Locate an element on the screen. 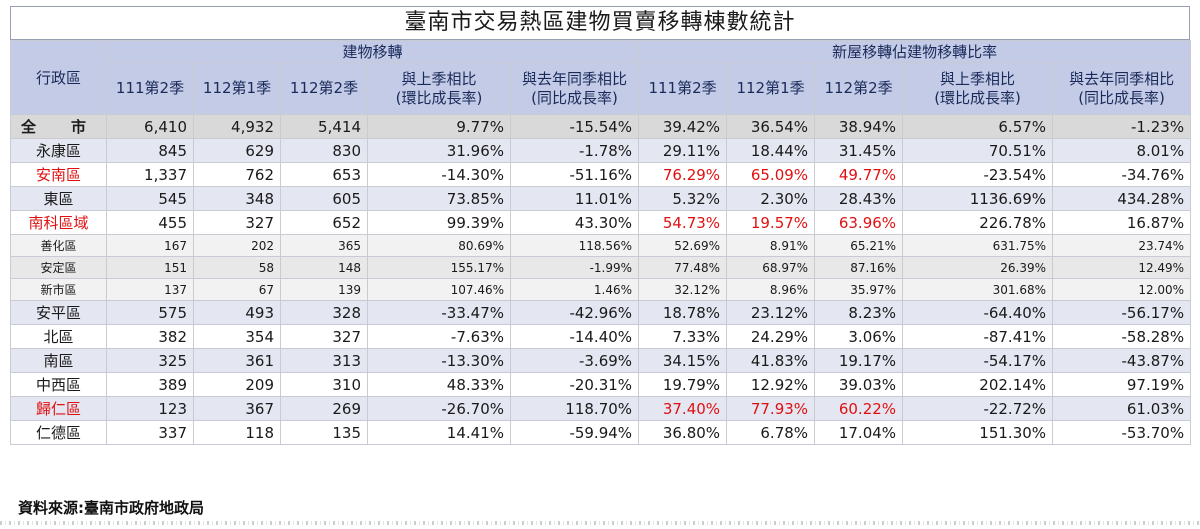 This screenshot has height=529, width=1200. table-cell: 155.17% is located at coordinates (439, 267).